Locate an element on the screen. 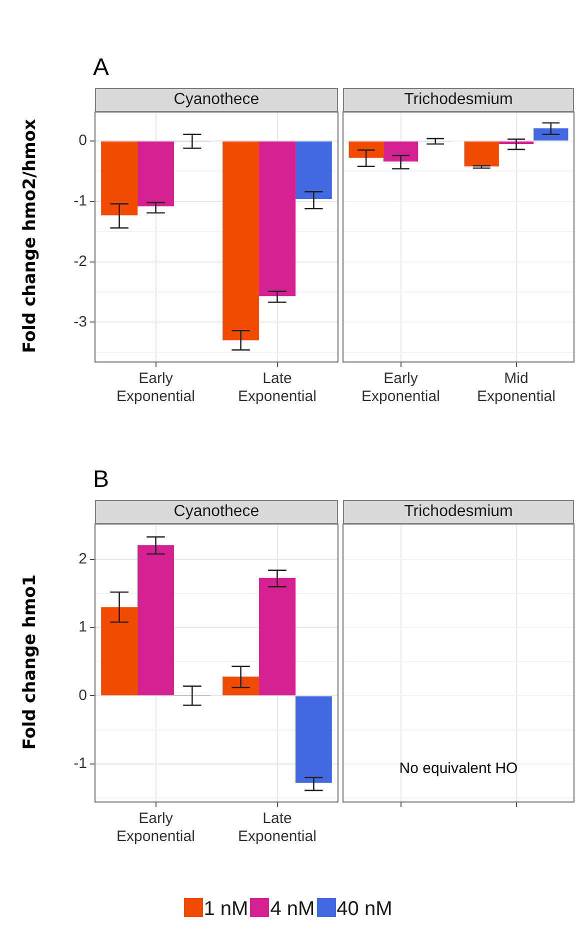 This screenshot has height=933, width=576. legend-label: 40 nM is located at coordinates (364, 909).